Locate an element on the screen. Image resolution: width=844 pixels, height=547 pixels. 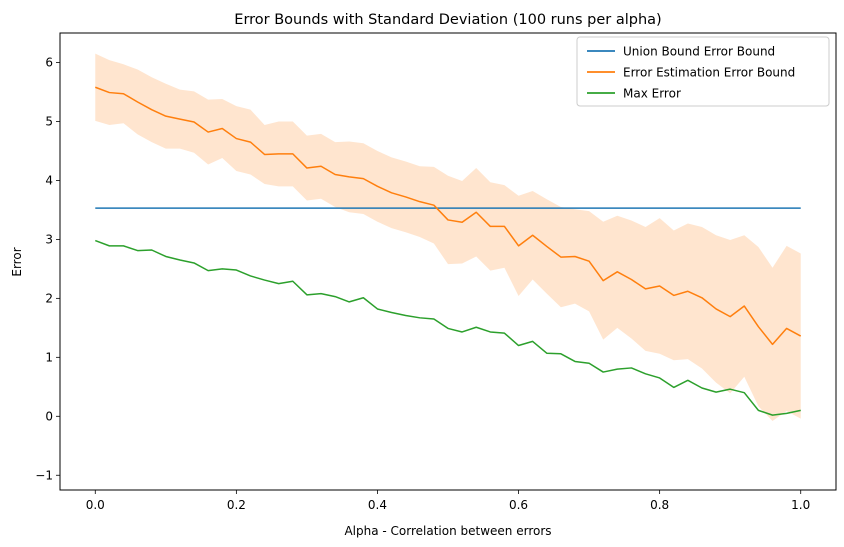
y-tick-label: 1 is located at coordinates (49, 357).